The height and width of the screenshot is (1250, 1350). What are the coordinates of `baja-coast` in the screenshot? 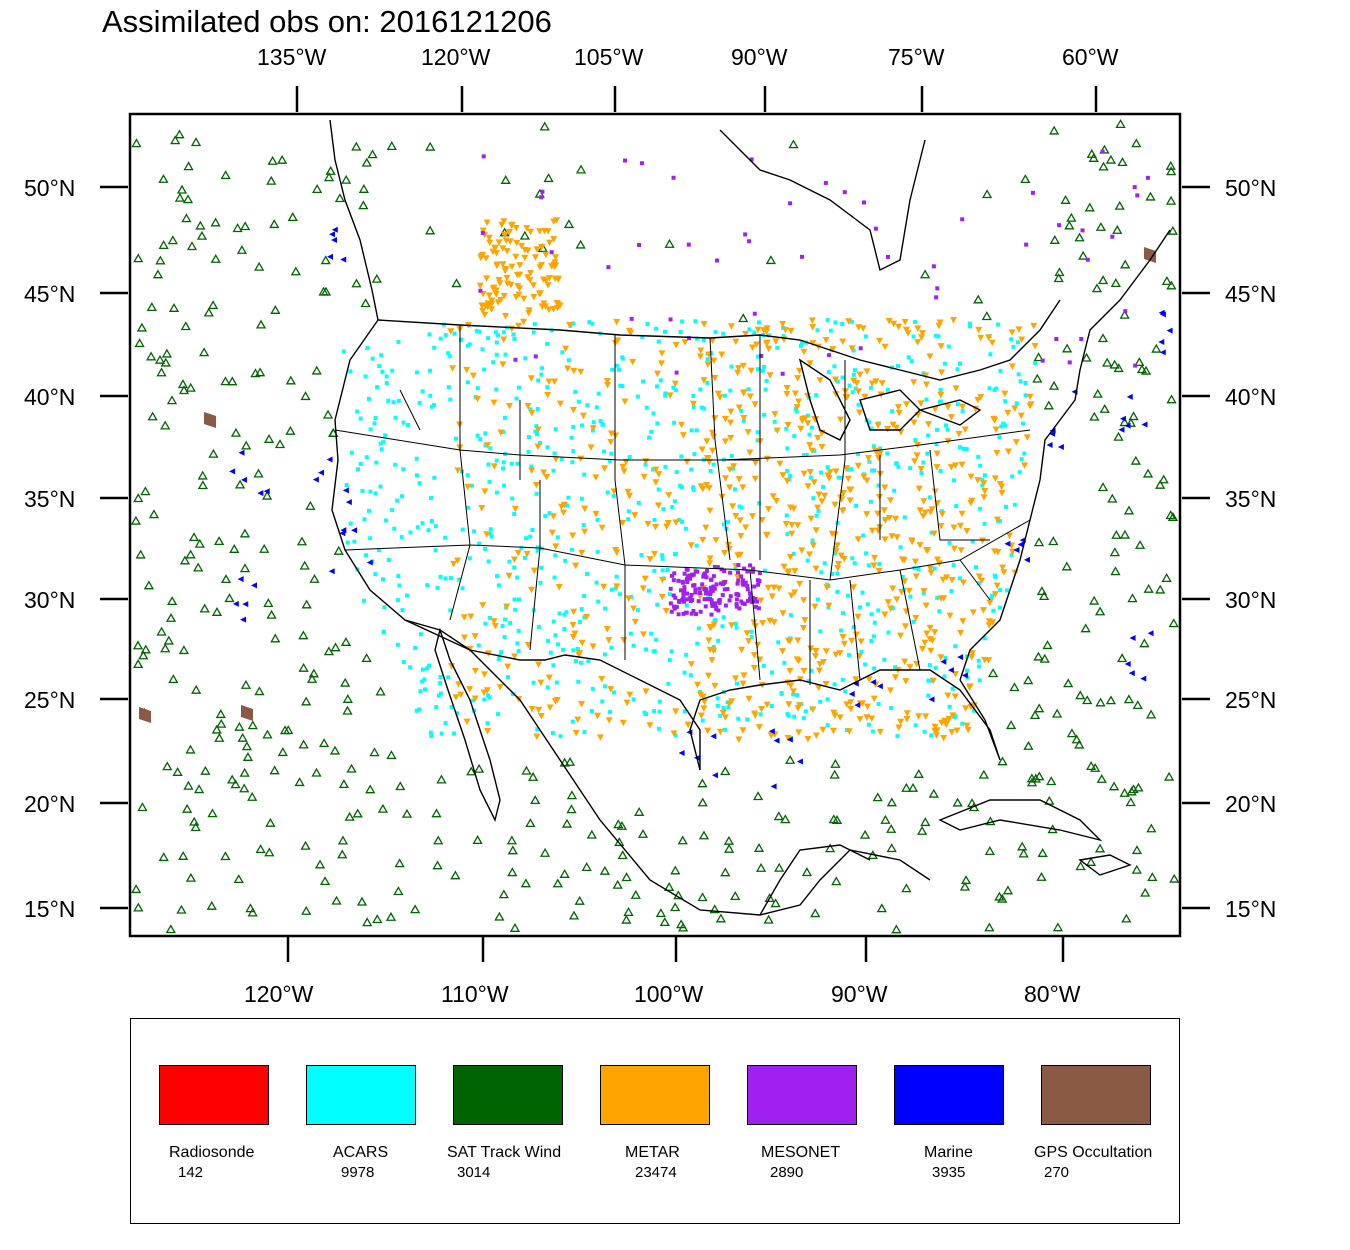 It's located at (467, 725).